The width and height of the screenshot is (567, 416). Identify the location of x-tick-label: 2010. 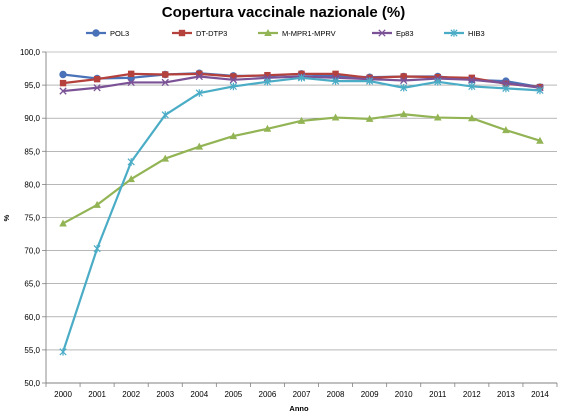
(404, 394).